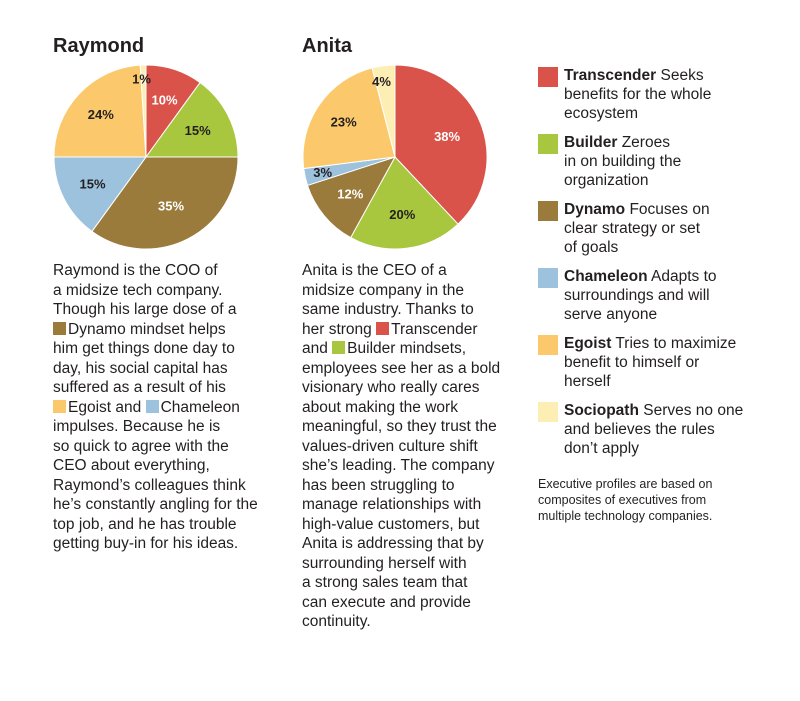 The height and width of the screenshot is (701, 800). I want to click on anita-label-builder: 20%, so click(402, 214).